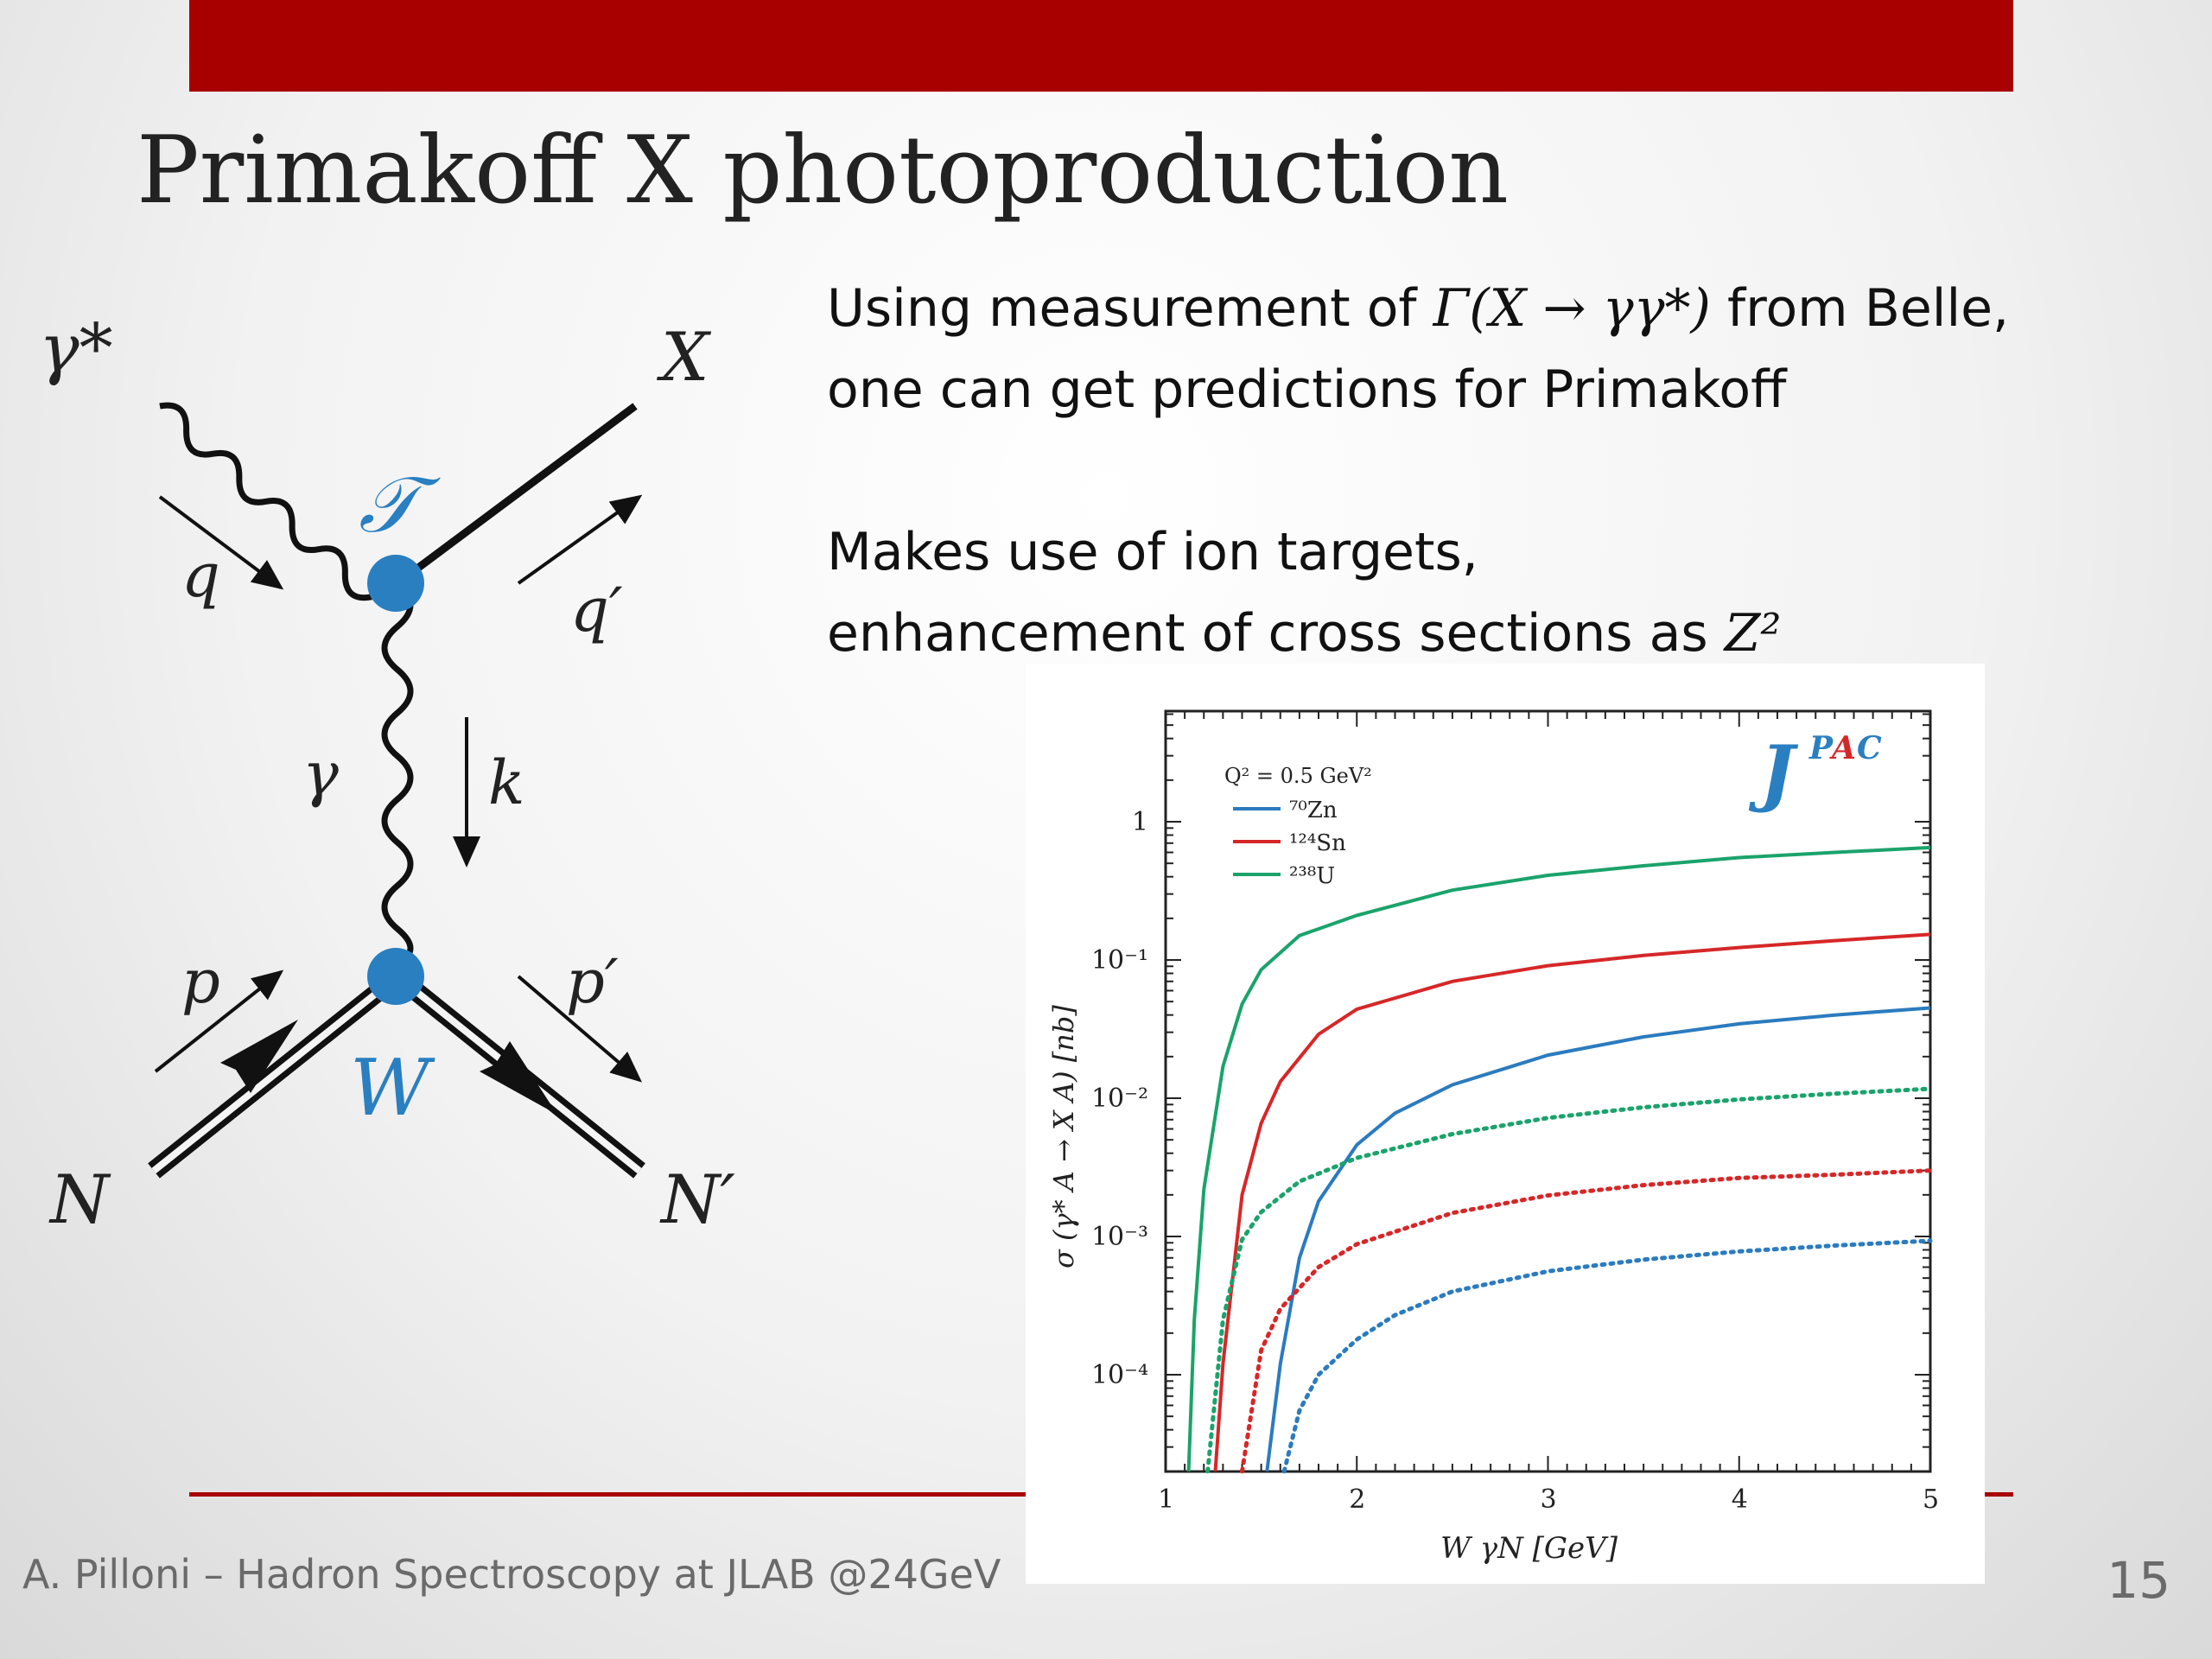  Describe the element at coordinates (1152, 552) in the screenshot. I see `paragraph-line: Makes use of ion targets,` at that location.